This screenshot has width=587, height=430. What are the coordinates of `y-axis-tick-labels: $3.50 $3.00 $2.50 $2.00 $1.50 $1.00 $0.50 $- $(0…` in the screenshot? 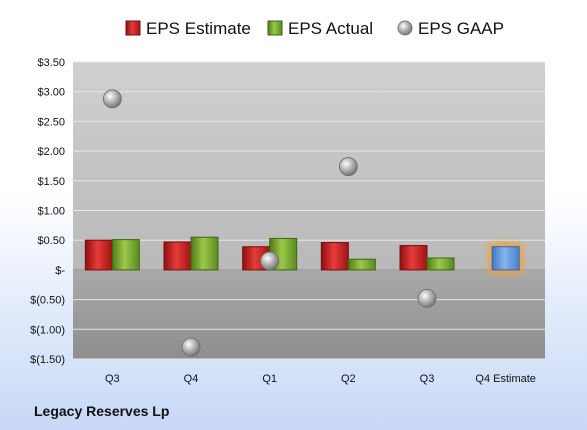 It's located at (47, 211).